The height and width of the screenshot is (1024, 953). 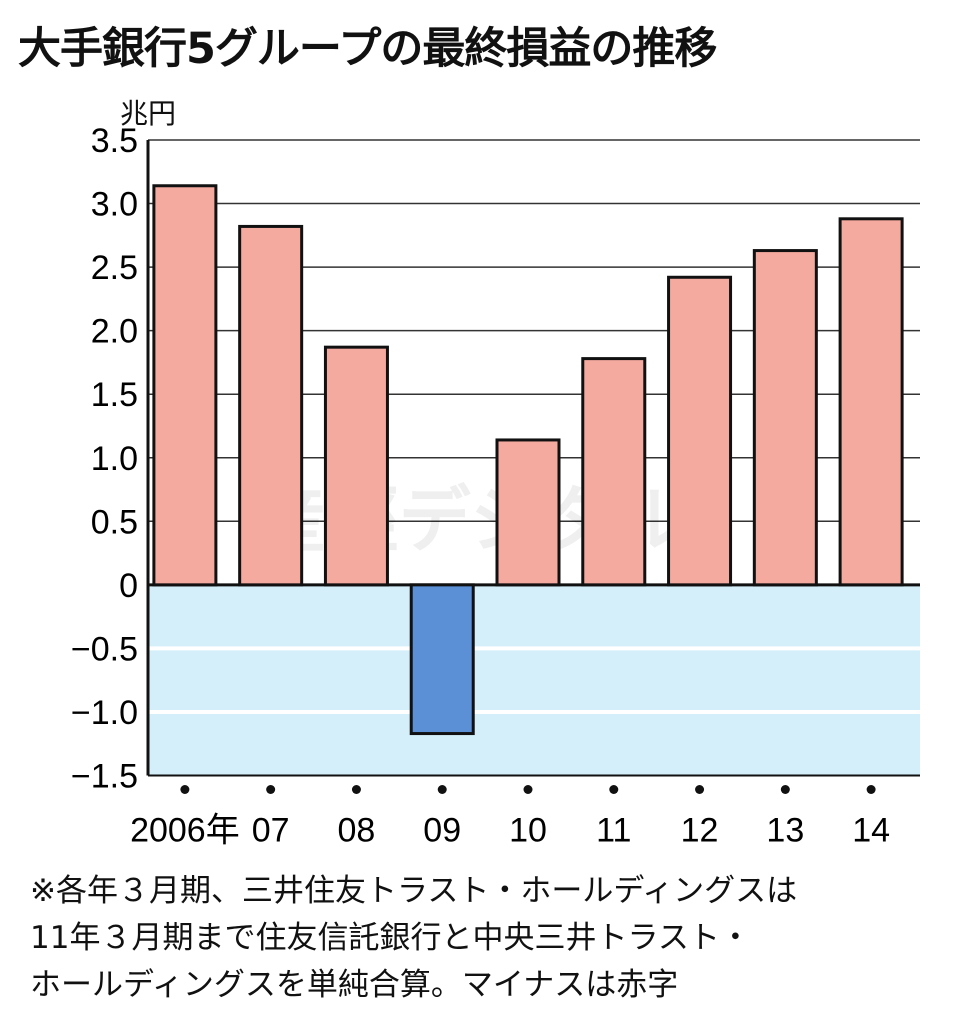 What do you see at coordinates (104, 649) in the screenshot?
I see `y-tick-label: −0.5` at bounding box center [104, 649].